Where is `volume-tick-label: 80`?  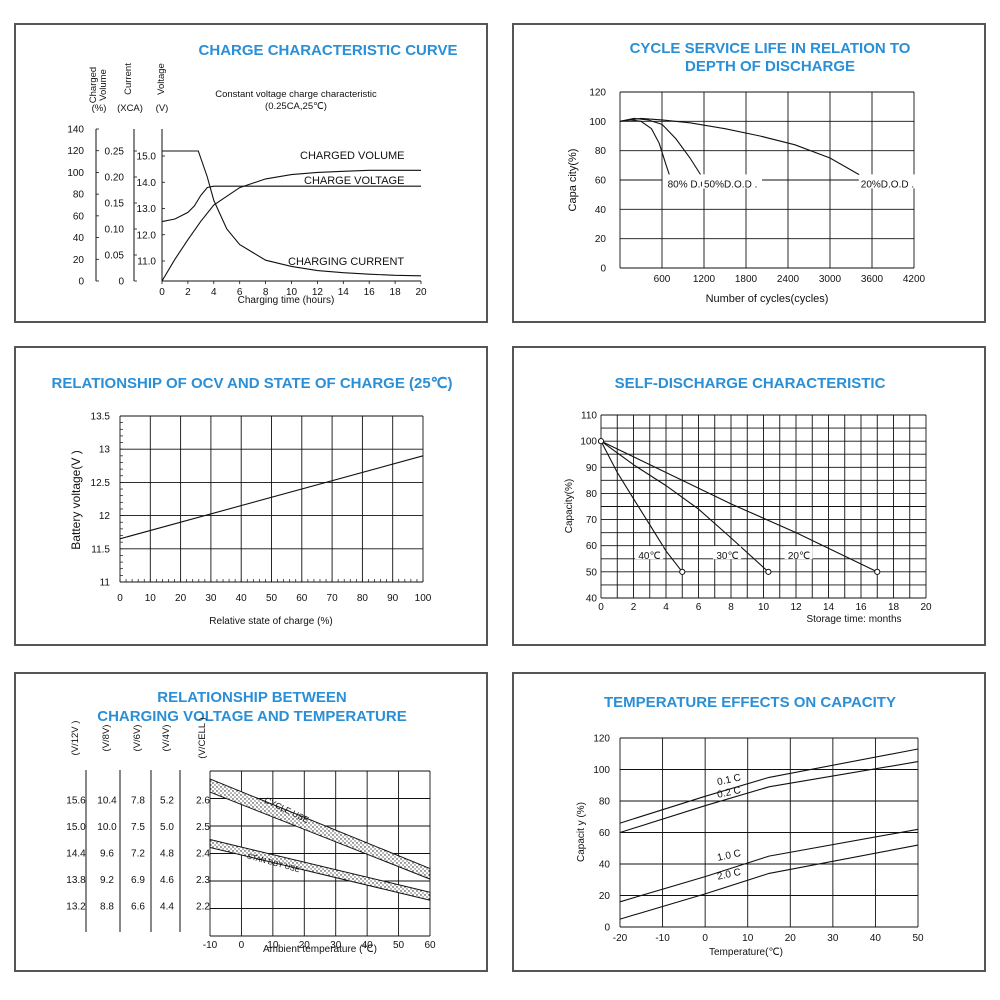
volume-tick-label: 80 is located at coordinates (79, 195).